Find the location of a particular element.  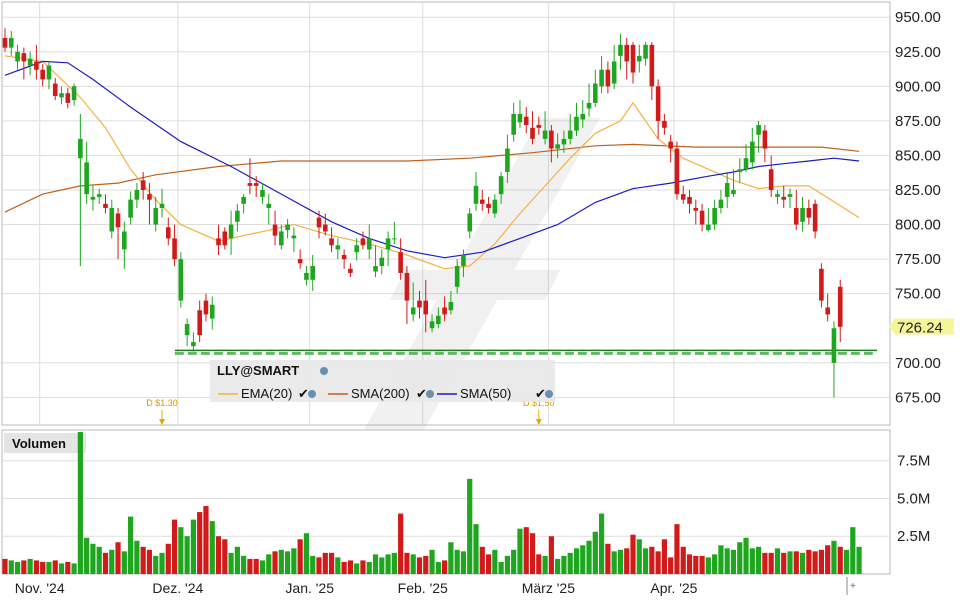

scroll-arrow-icon: + is located at coordinates (851, 586).